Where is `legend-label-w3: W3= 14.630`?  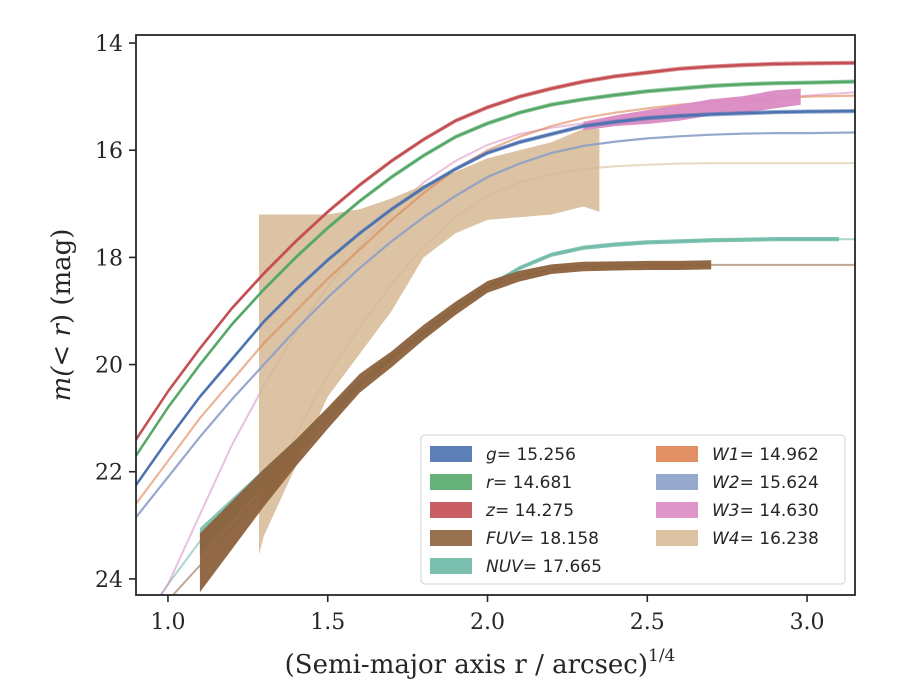
legend-label-w3: W3= 14.630 is located at coordinates (765, 511).